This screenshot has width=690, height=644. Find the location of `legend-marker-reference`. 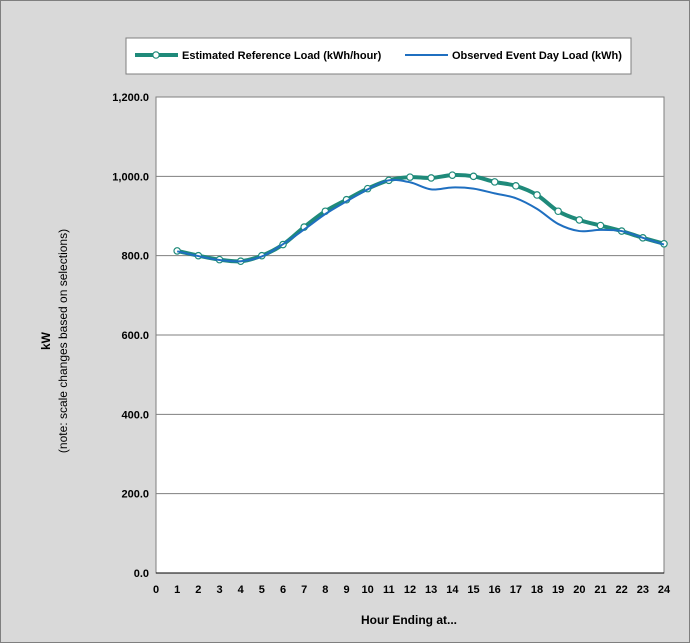

legend-marker-reference is located at coordinates (156, 55).